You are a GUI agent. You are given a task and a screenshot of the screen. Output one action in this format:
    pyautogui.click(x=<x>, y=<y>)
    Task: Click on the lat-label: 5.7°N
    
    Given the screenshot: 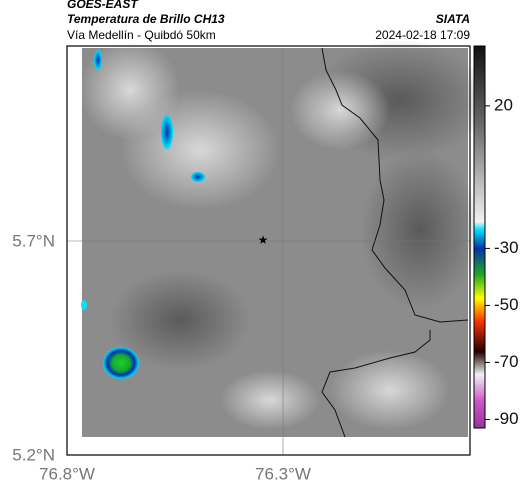 What is the action you would take?
    pyautogui.click(x=33, y=240)
    